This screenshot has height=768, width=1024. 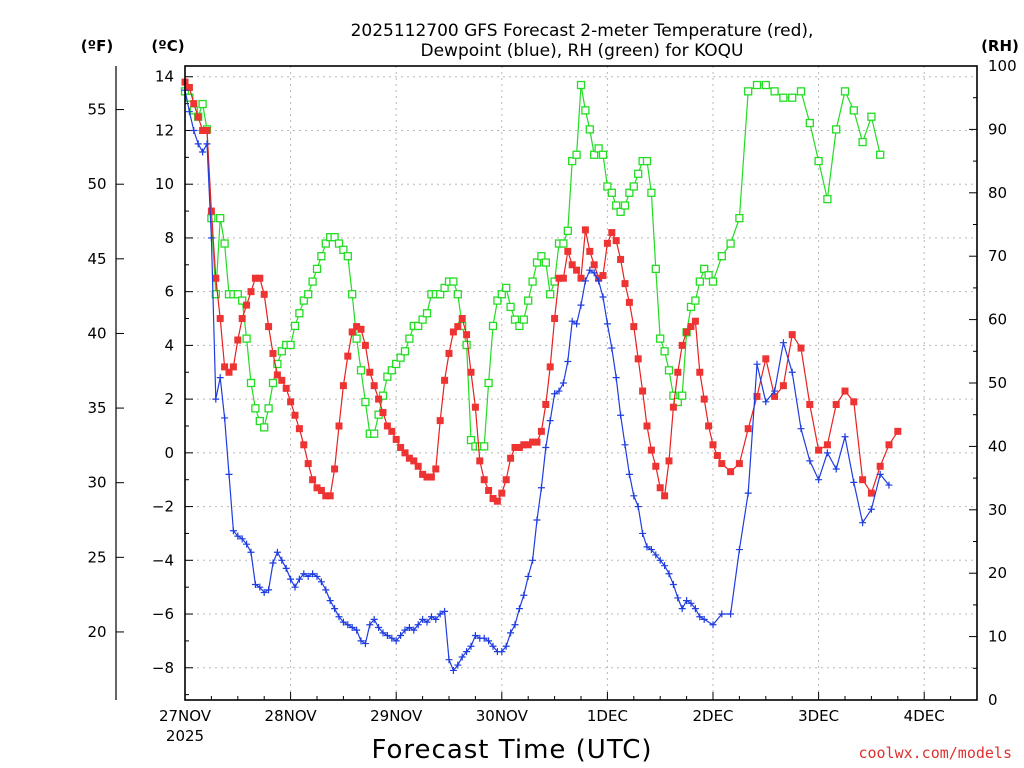 I want to click on time-axis: 27NOV 2025 28NOV 29NOV 30NOV 1DEC 2DEC 3DEC 4DEC, so click(x=555, y=718).